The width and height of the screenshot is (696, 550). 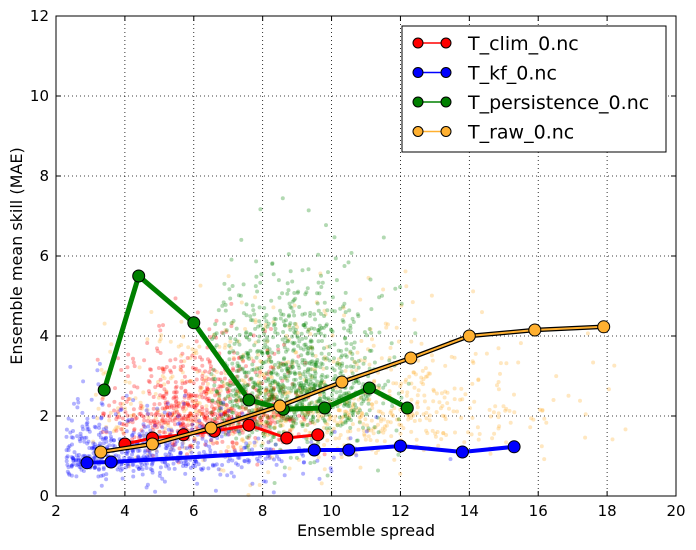 I want to click on series-marker, so click(x=318, y=435).